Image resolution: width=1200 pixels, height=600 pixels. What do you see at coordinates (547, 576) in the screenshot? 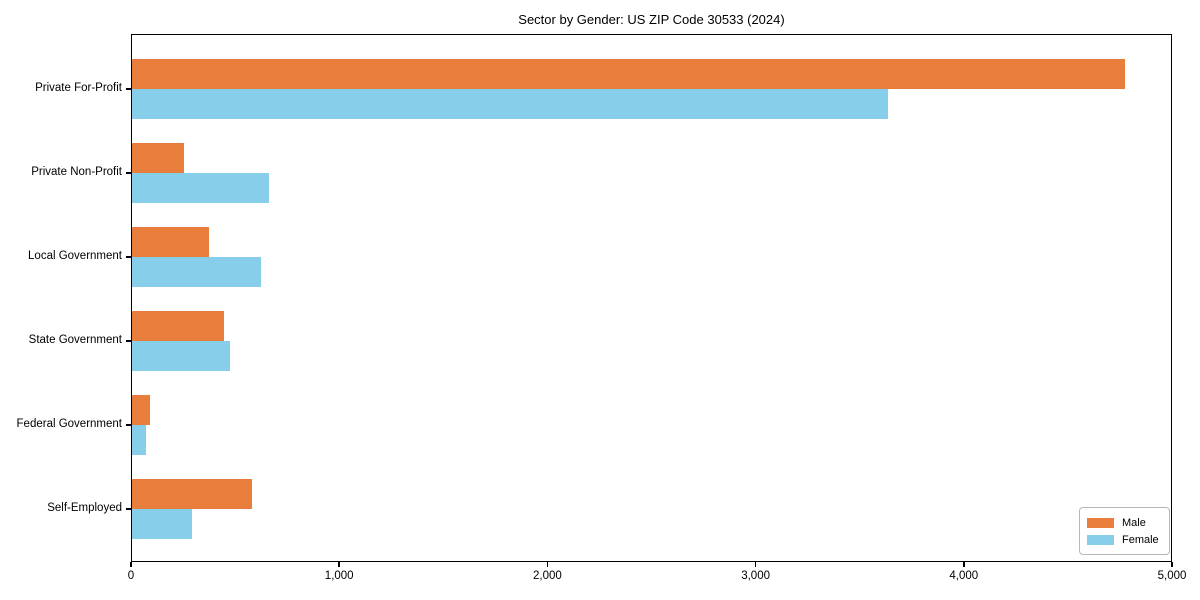
I see `x-tick-label: 2,000` at bounding box center [547, 576].